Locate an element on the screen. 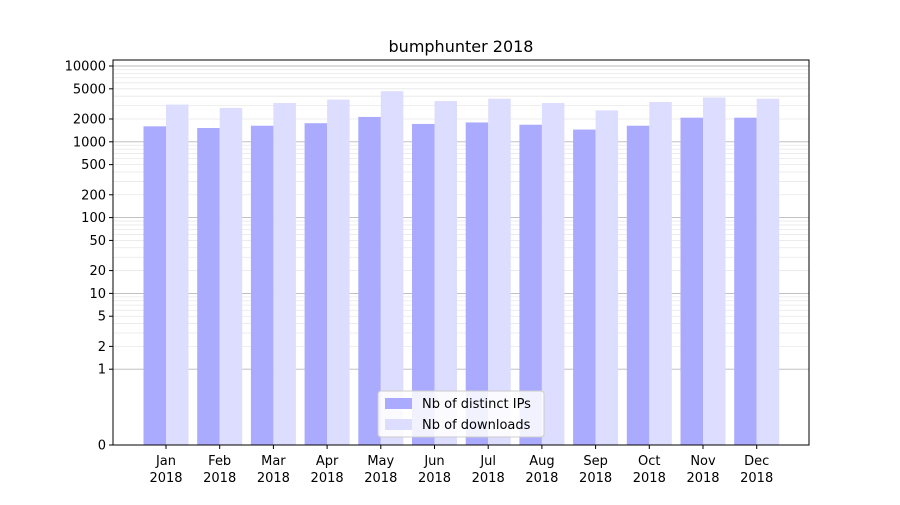 The height and width of the screenshot is (505, 900). y-tick-label: 5000 is located at coordinates (89, 89).